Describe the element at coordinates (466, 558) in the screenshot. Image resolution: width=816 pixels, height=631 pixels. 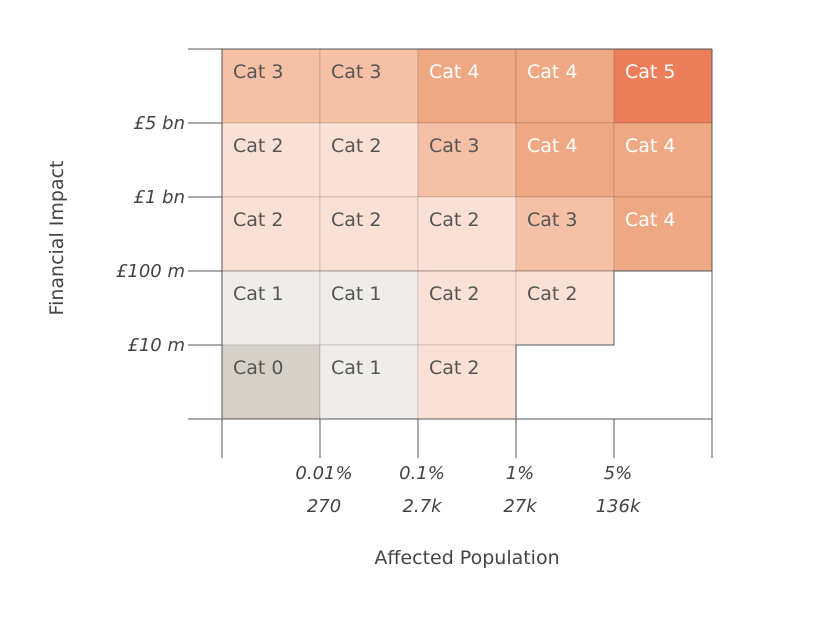
I see `x-axis-title: Affected Population` at that location.